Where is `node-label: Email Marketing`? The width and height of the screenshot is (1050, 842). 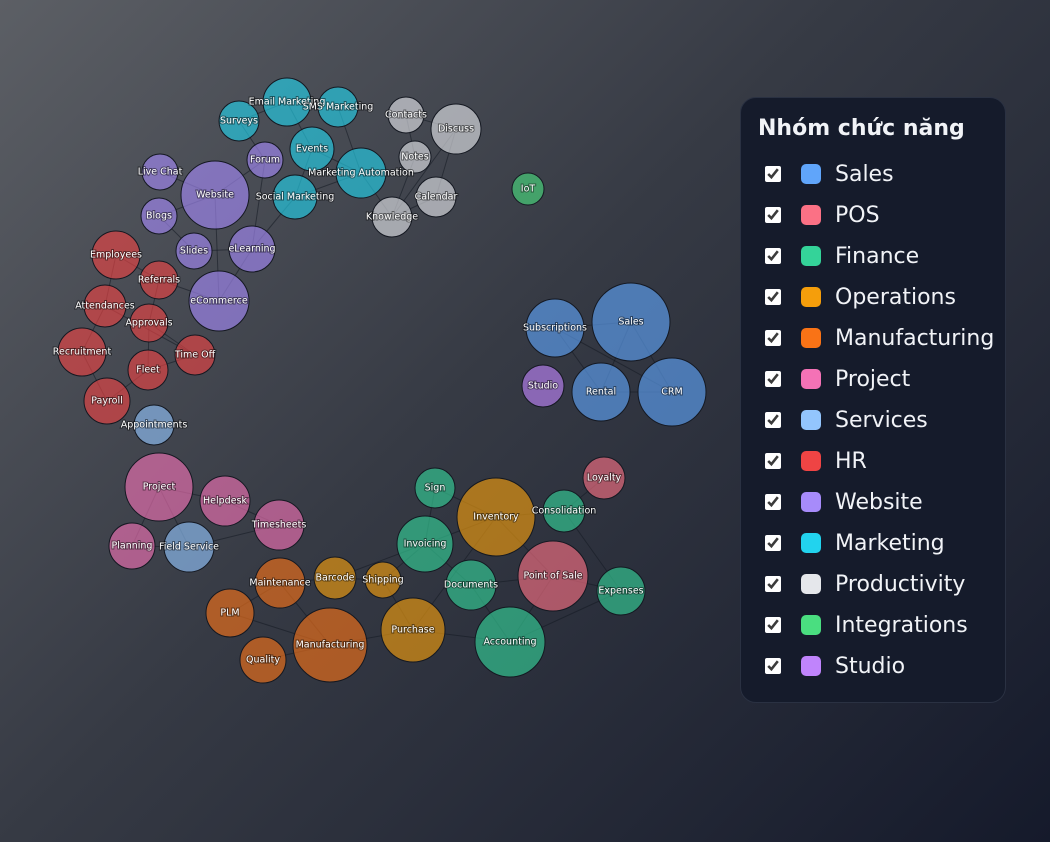 node-label: Email Marketing is located at coordinates (287, 102).